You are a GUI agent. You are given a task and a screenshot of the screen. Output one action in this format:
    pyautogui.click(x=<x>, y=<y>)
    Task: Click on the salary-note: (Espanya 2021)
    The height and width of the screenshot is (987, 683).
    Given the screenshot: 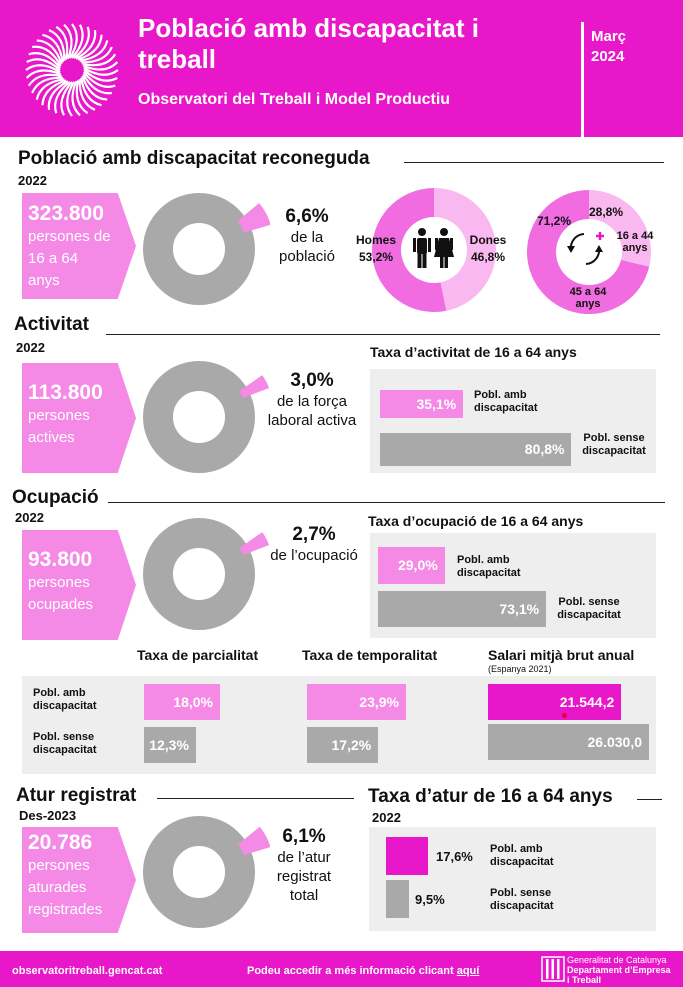 What is the action you would take?
    pyautogui.click(x=520, y=669)
    